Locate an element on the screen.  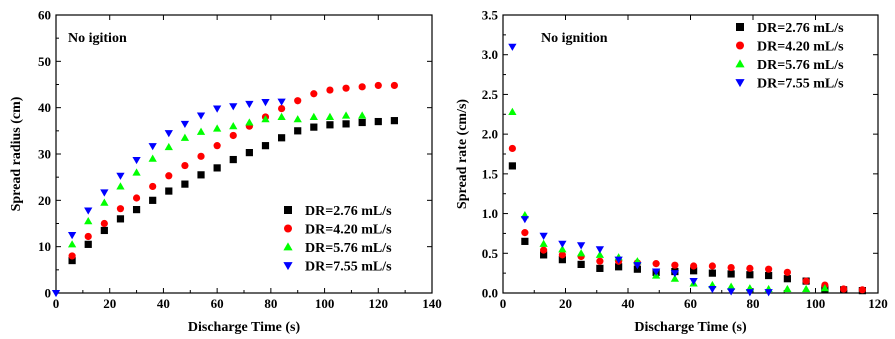
legend-label: DR=5.76 mL/s is located at coordinates (800, 65).